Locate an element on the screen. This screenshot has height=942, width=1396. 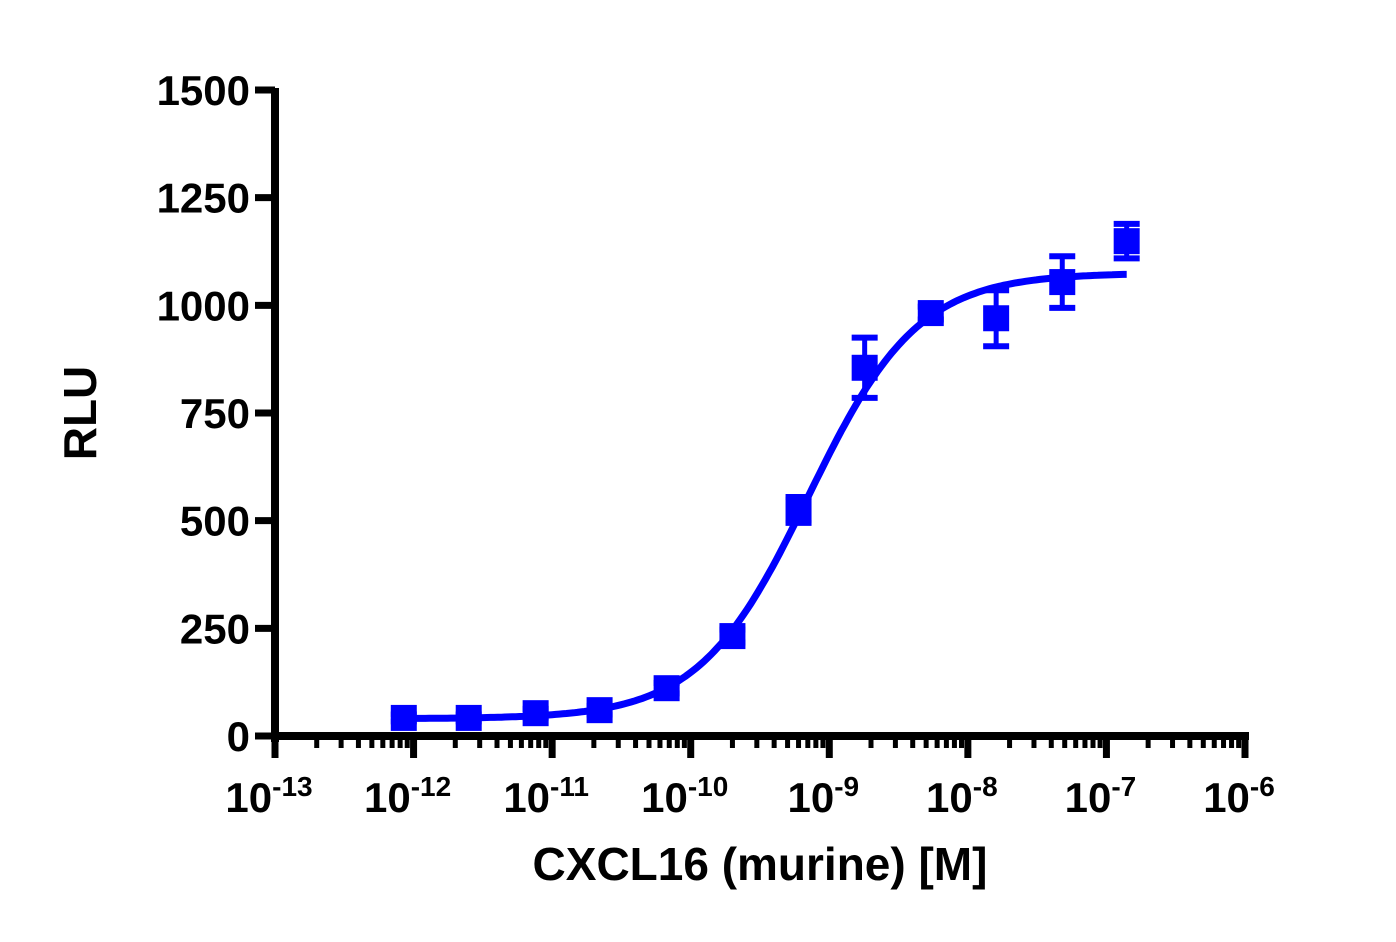
y-axis-ticks: 0 250 500 750 1000 1250 1500 is located at coordinates (216, 413).